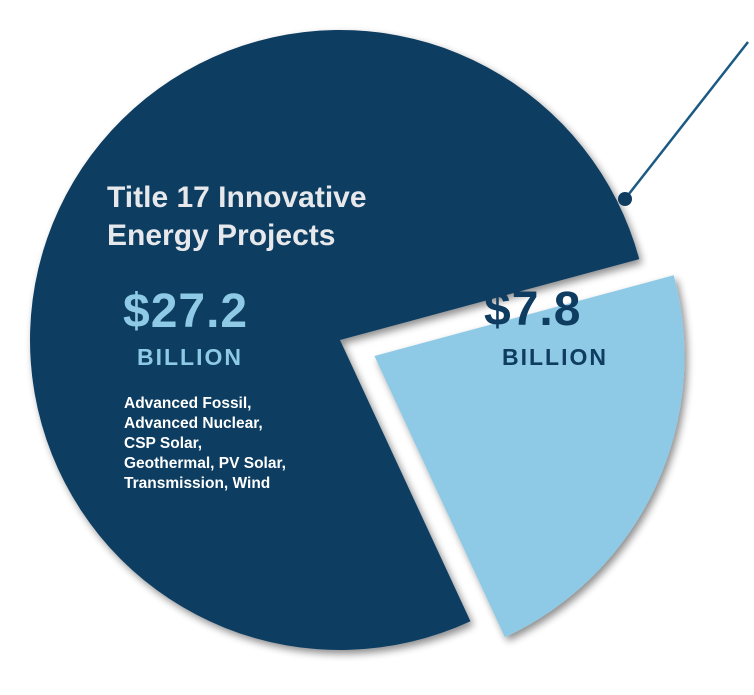 The height and width of the screenshot is (695, 754). What do you see at coordinates (237, 216) in the screenshot?
I see `main-slice-title: Title 17 Innovative Energy Projects` at bounding box center [237, 216].